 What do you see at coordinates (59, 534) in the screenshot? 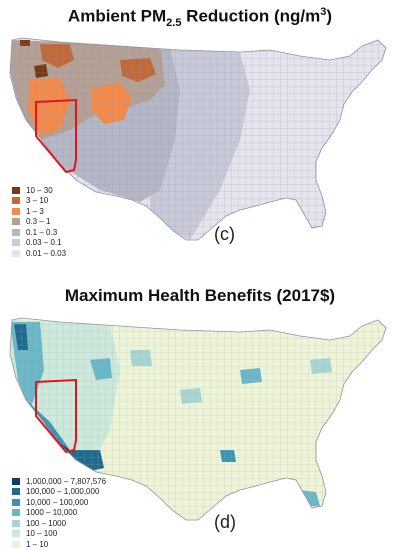
I see `legend-item: 10 – 100` at bounding box center [59, 534].